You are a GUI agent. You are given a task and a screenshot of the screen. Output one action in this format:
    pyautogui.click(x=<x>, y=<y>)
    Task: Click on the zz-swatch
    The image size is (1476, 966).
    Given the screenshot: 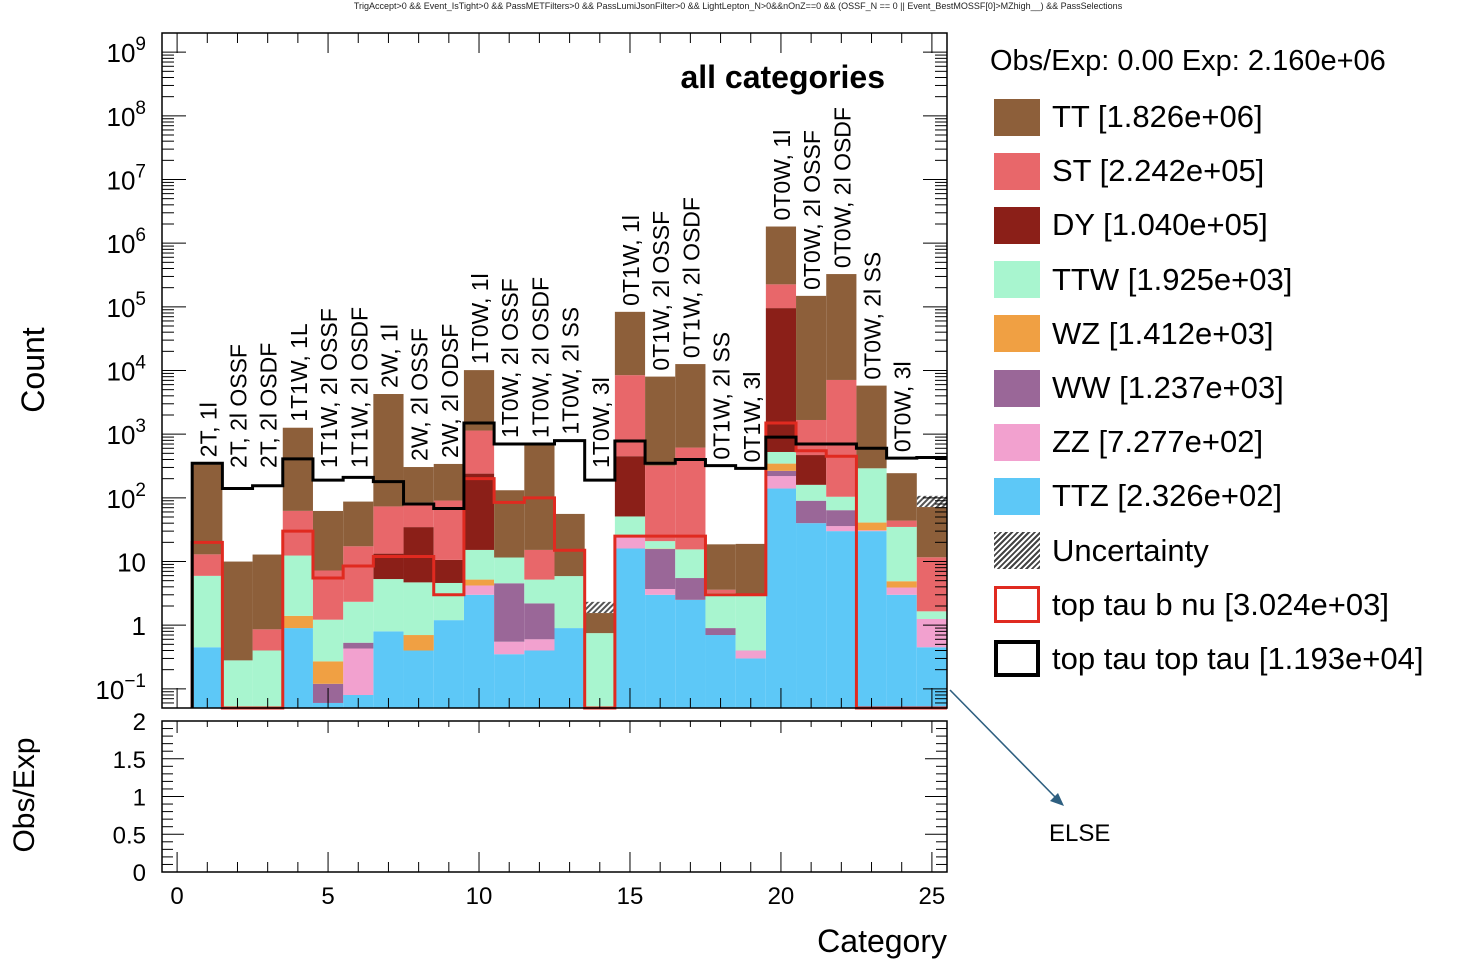 What is the action you would take?
    pyautogui.click(x=1017, y=442)
    